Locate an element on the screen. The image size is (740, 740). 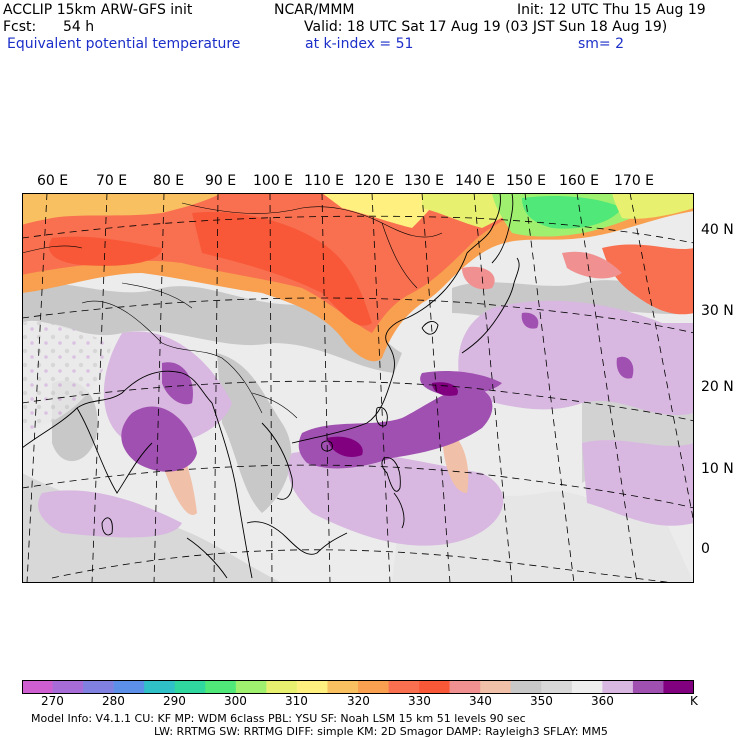
lat-label: 20 N is located at coordinates (717, 387).